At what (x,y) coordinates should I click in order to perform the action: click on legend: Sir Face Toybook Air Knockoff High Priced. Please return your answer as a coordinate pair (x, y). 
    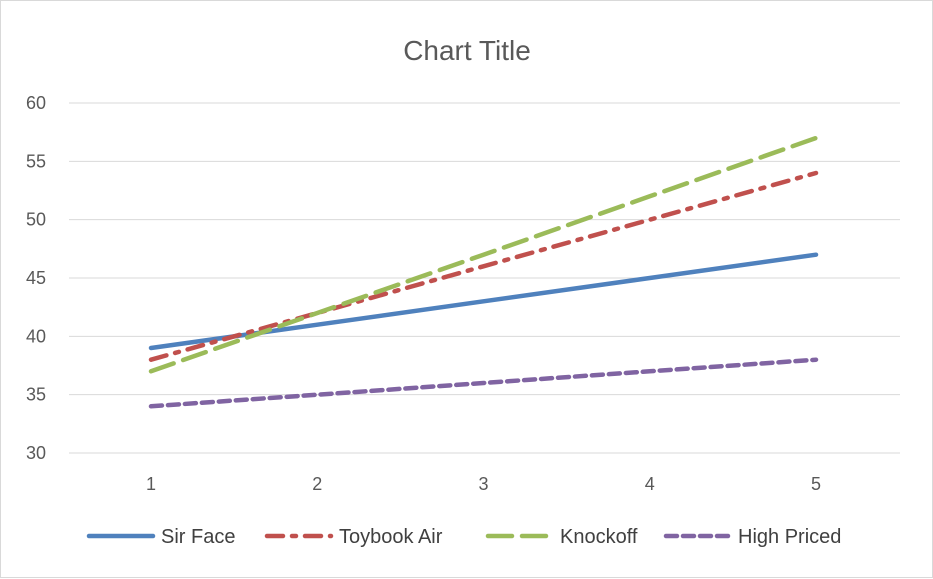
    Looking at the image, I should click on (463, 537).